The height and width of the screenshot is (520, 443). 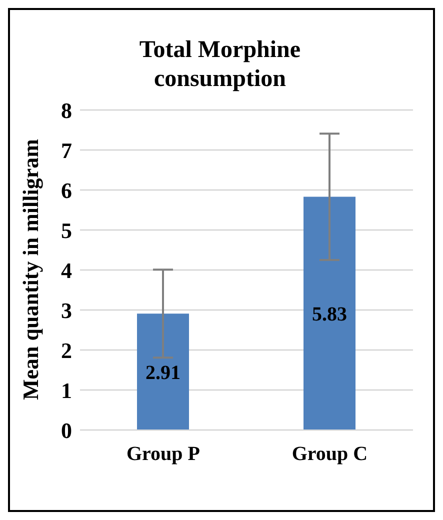 I want to click on y-tick-label: 7, so click(x=66, y=150).